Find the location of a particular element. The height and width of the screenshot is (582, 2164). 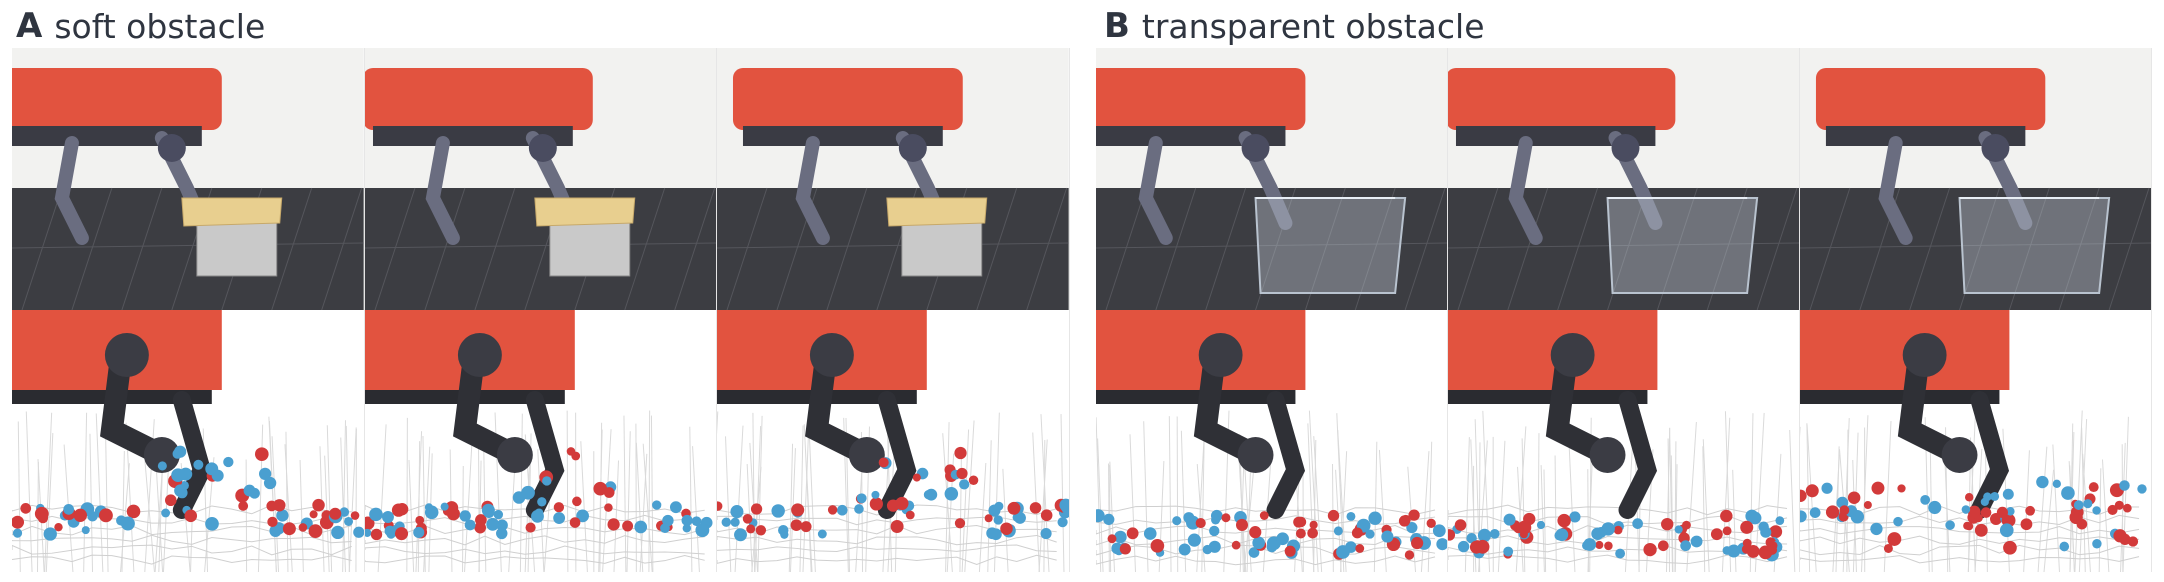

panel-letter: B is located at coordinates (1117, 26).